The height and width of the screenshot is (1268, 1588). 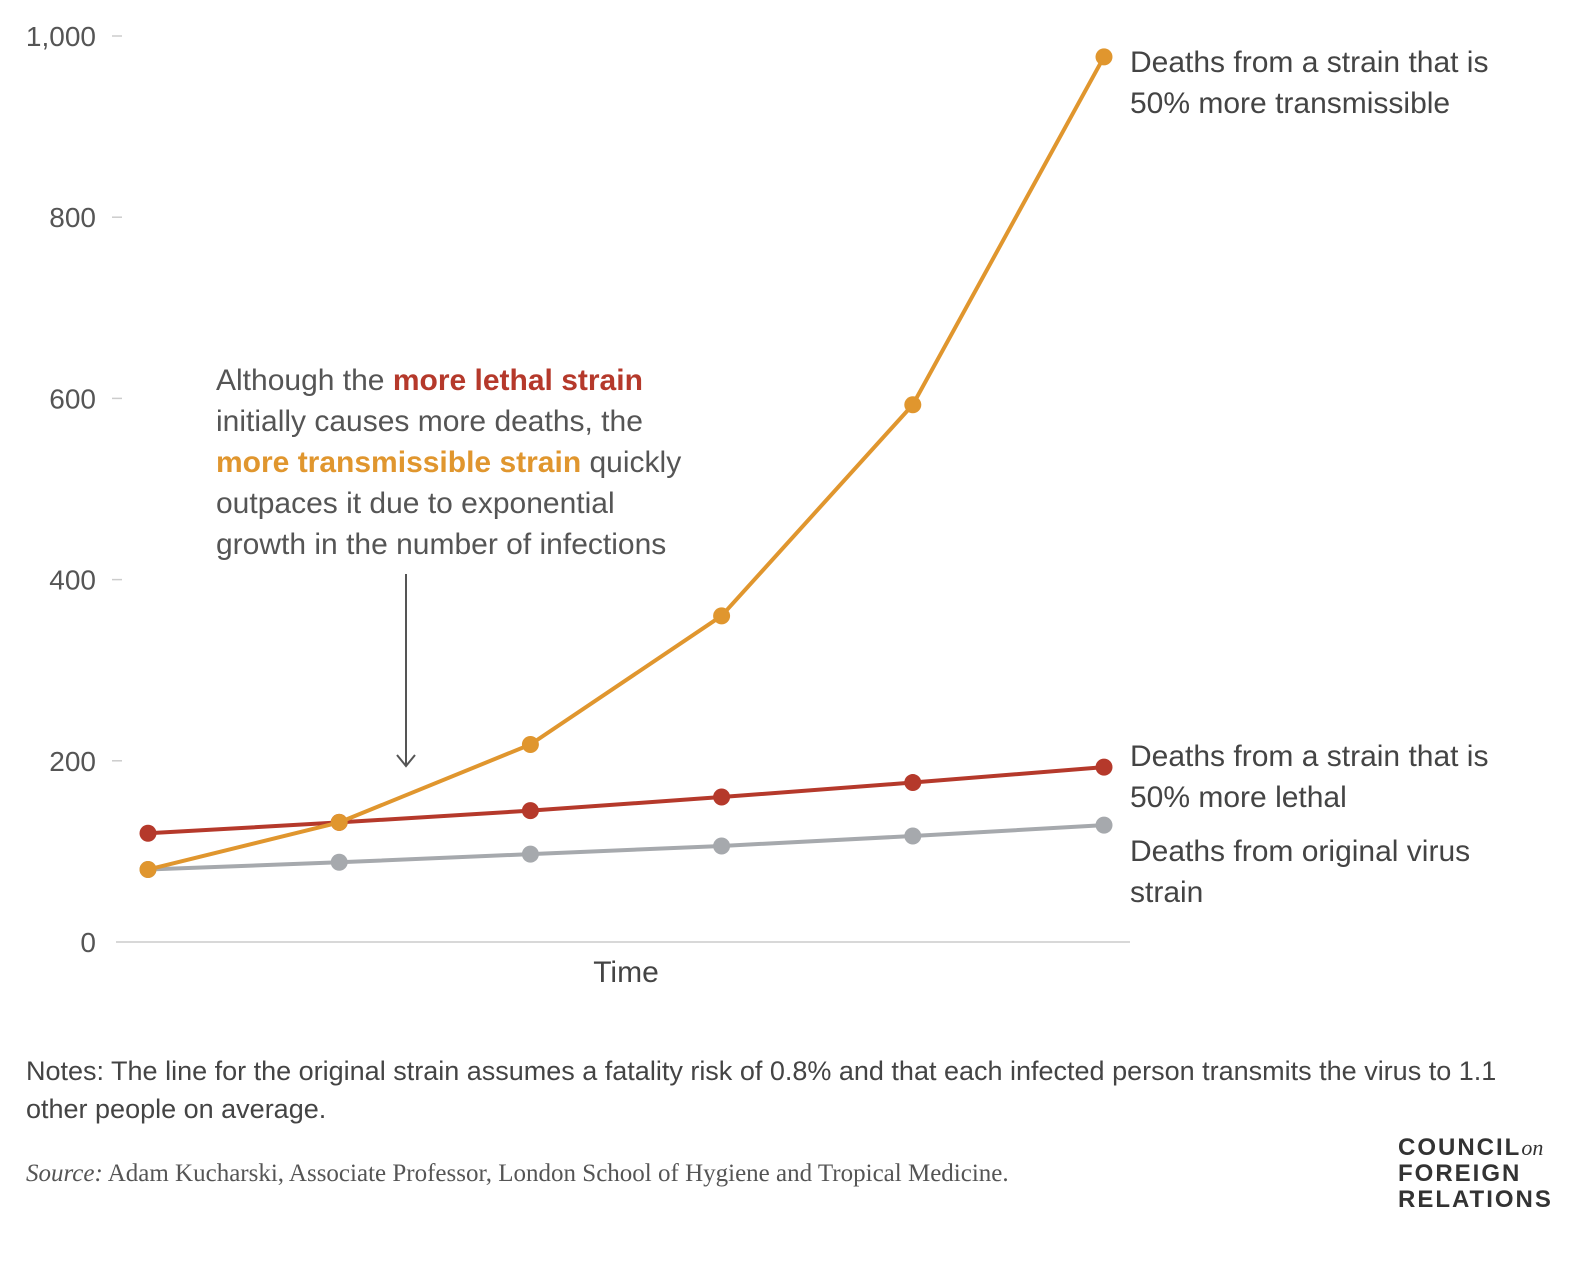 What do you see at coordinates (72, 398) in the screenshot?
I see `y-tick-label: 600` at bounding box center [72, 398].